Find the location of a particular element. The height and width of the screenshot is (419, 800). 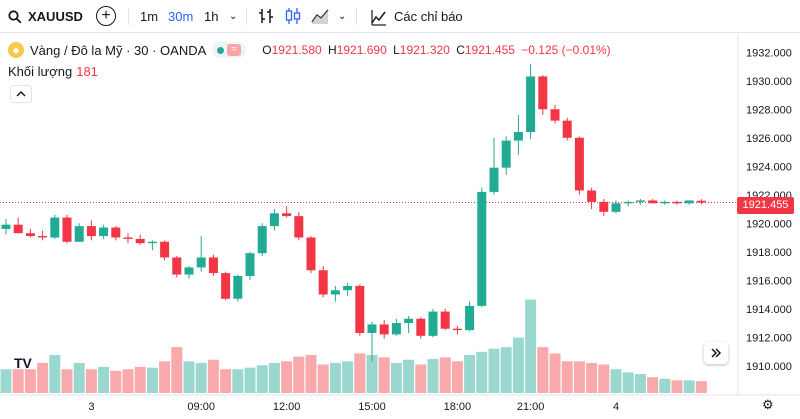

symbol-search: XAUUSD is located at coordinates (45, 16).